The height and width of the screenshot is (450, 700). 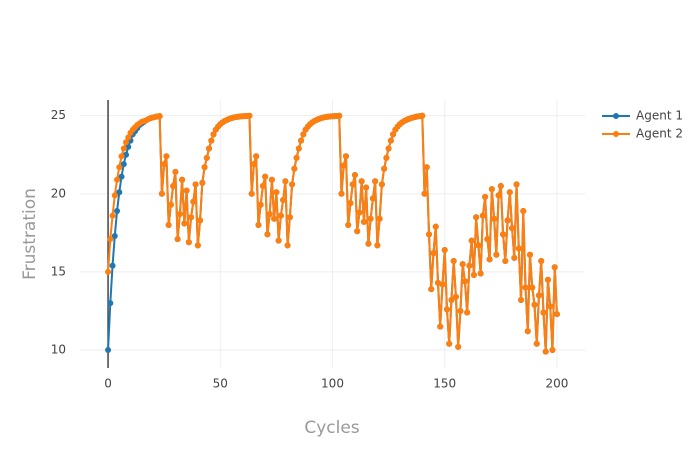 What do you see at coordinates (331, 428) in the screenshot?
I see `x-axis-title: Cycles` at bounding box center [331, 428].